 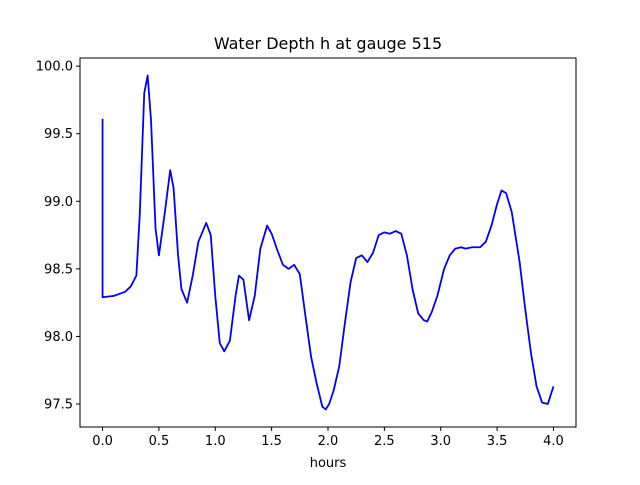 I want to click on x-tick-label: 2.0, so click(x=328, y=441).